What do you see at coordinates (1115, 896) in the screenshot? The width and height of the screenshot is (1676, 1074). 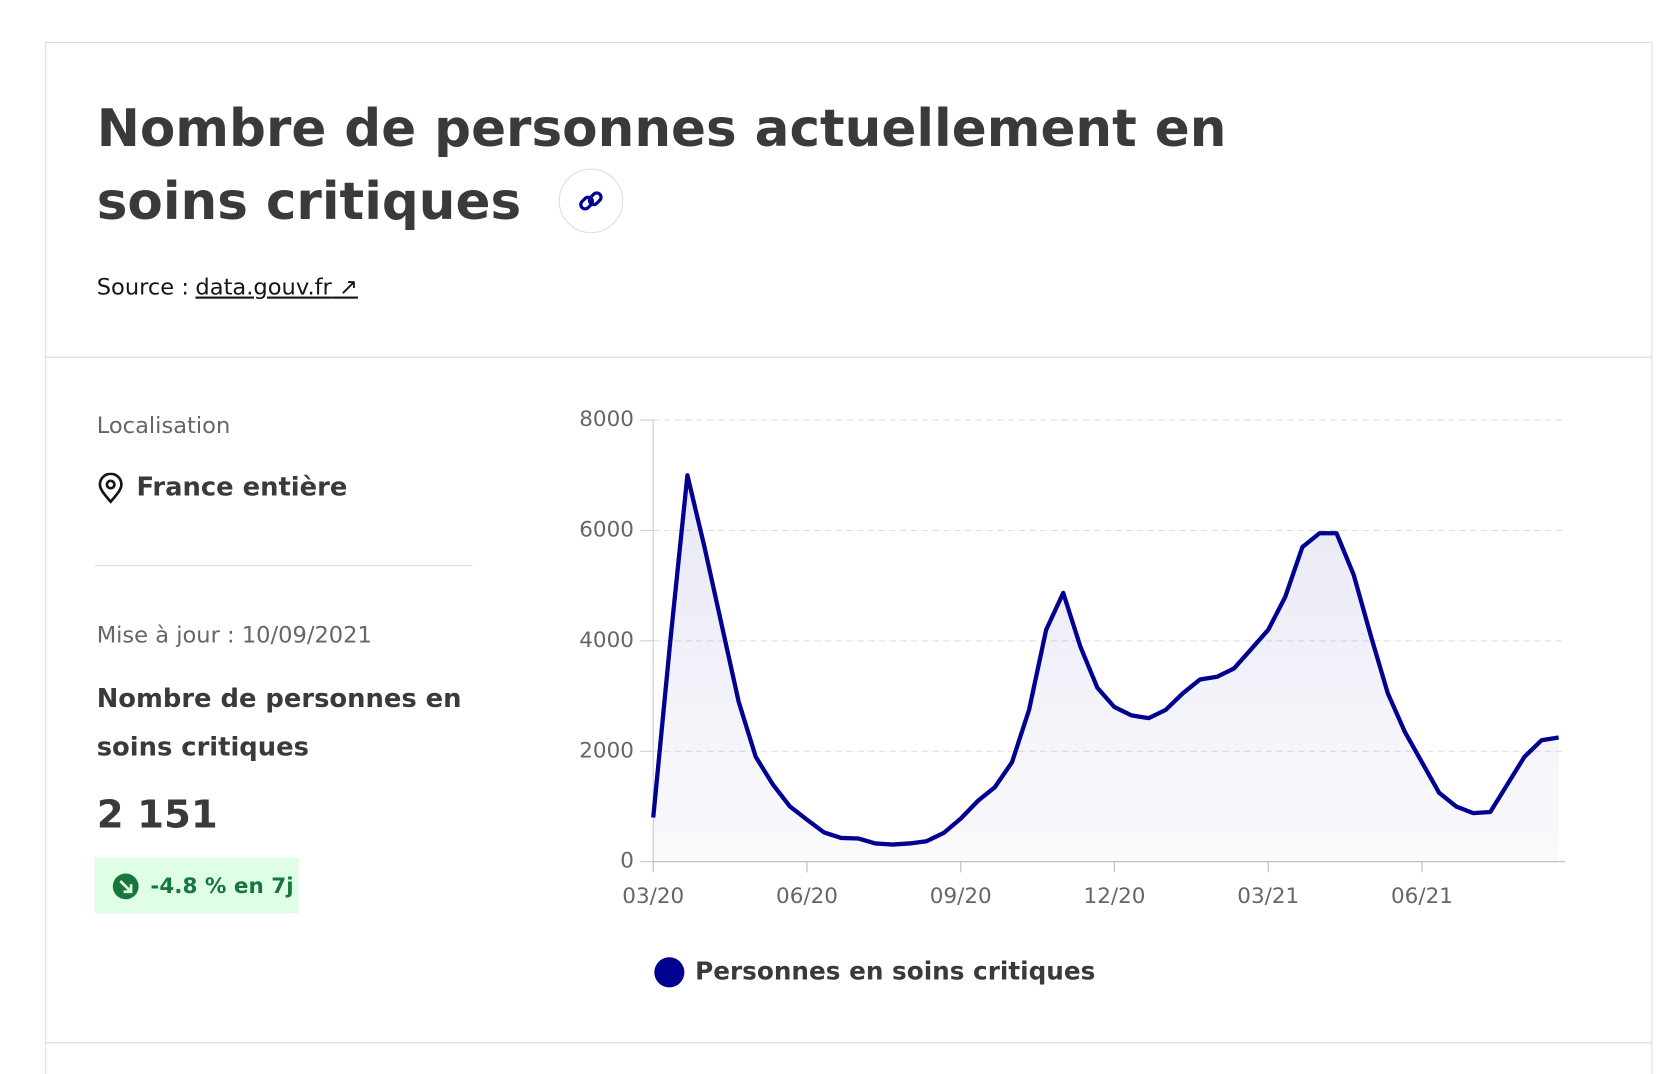 I see `x-tick-label: 12/20` at bounding box center [1115, 896].